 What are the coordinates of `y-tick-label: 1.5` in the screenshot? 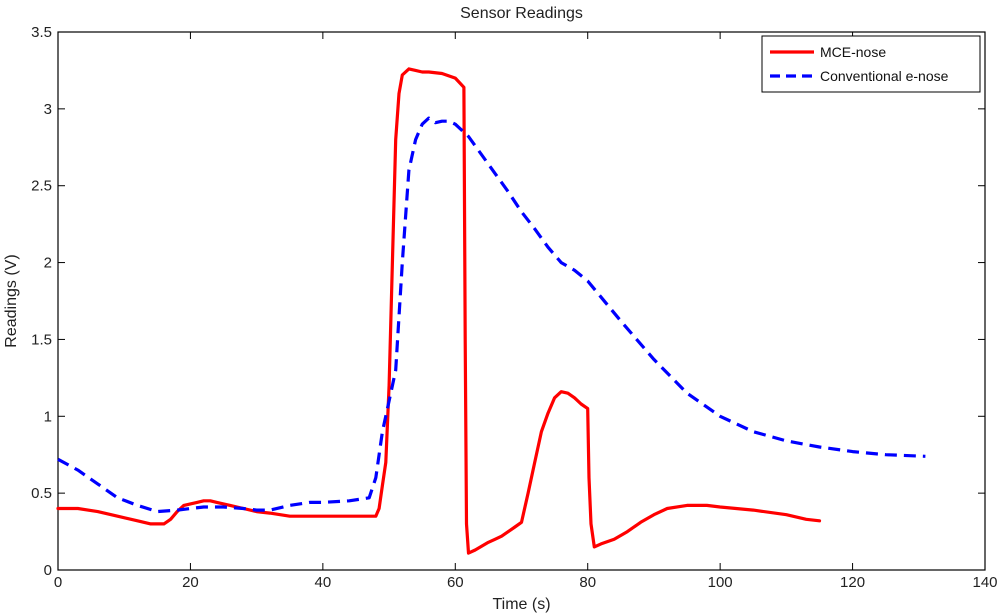 It's located at (41, 339).